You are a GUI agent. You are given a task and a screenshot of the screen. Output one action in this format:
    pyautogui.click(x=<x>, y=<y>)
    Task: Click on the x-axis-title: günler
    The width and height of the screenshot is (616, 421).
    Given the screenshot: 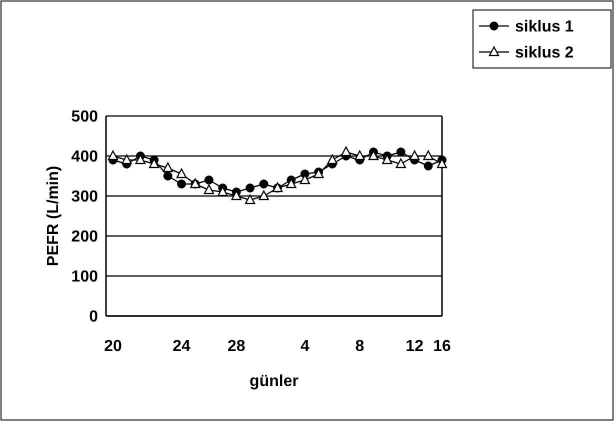 What is the action you would take?
    pyautogui.click(x=274, y=381)
    